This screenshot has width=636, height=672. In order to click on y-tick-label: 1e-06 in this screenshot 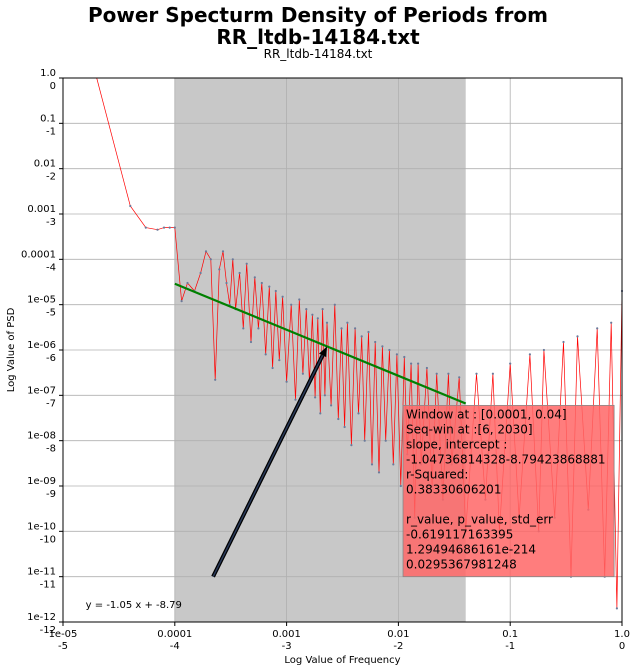, I will do `click(41, 345)`.